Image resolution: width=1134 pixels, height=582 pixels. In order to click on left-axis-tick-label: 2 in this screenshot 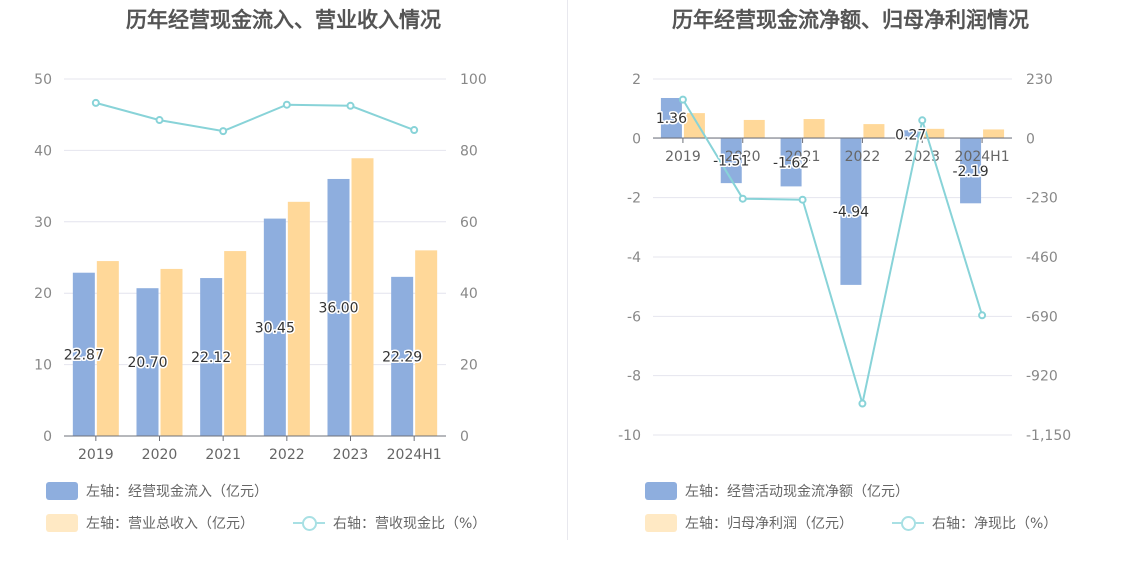, I will do `click(636, 80)`.